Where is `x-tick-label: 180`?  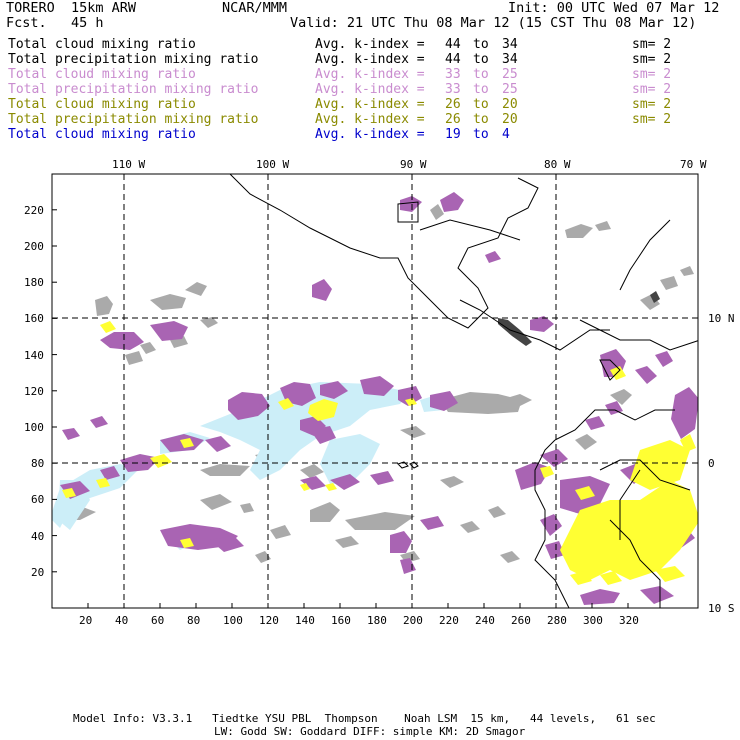
x-tick-label: 180 is located at coordinates (377, 620).